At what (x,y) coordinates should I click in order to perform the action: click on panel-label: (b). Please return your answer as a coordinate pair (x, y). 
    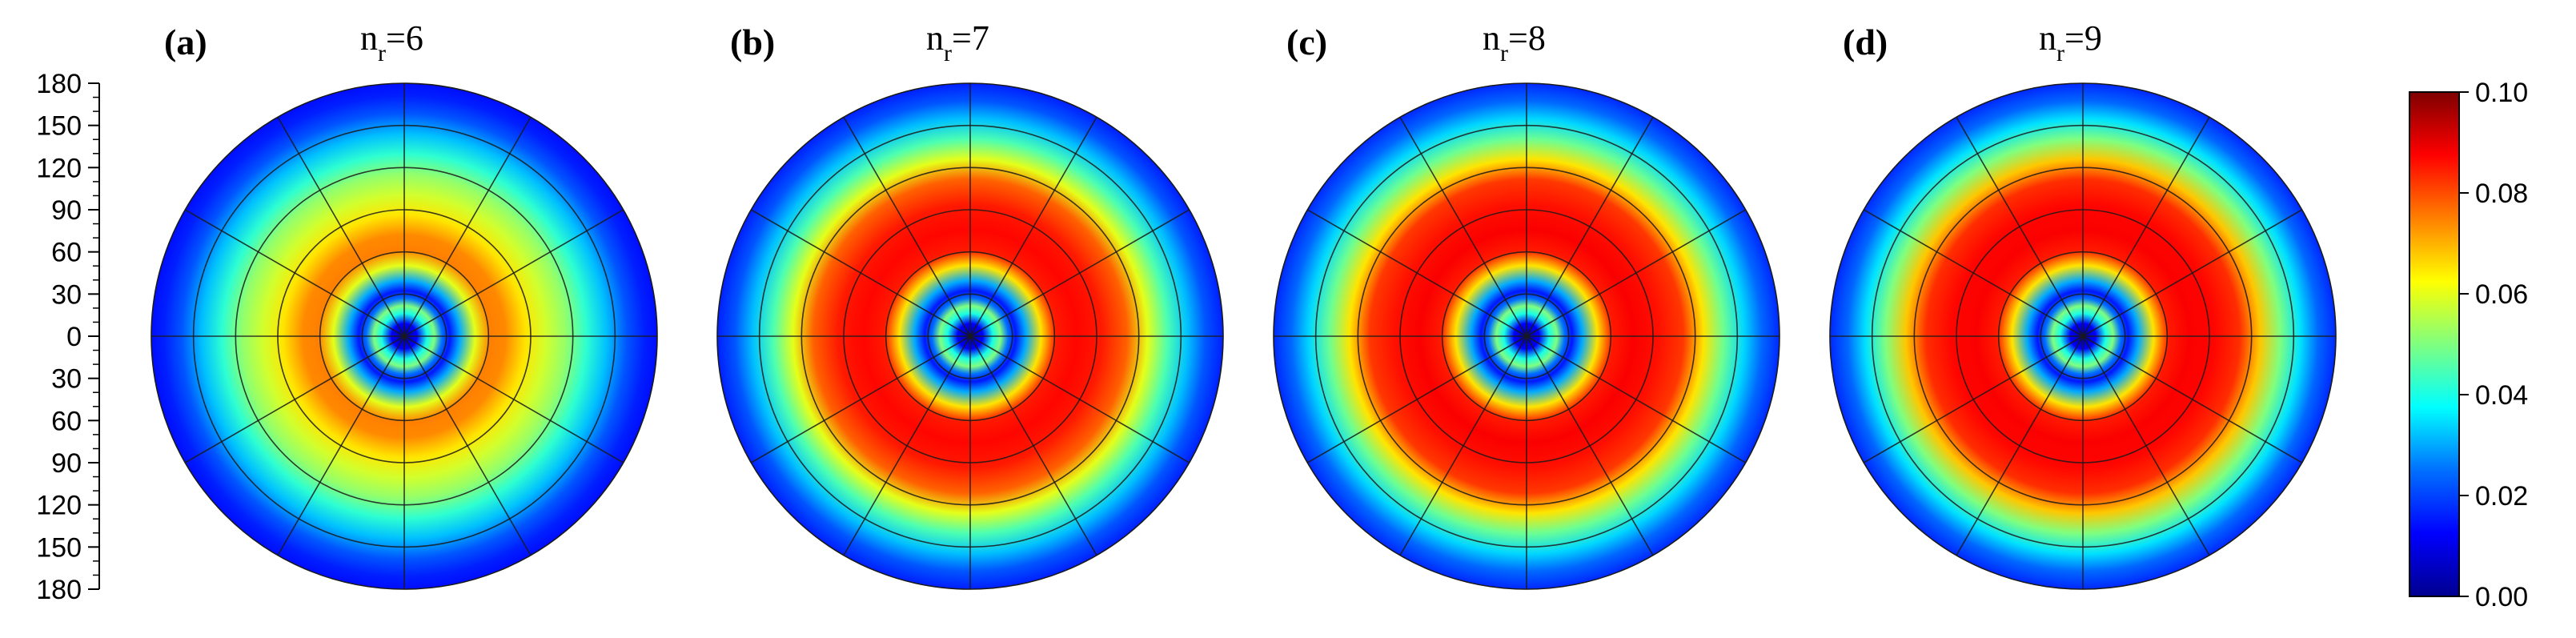
    Looking at the image, I should click on (753, 42).